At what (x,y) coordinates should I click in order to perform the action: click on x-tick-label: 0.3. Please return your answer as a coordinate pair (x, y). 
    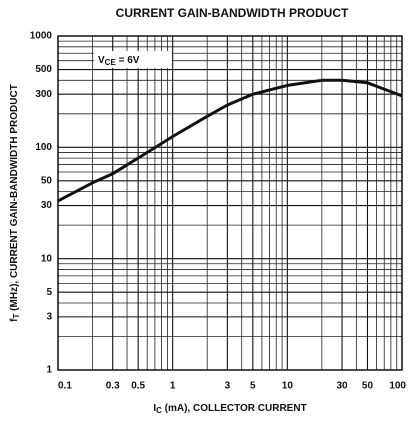
    Looking at the image, I should click on (113, 386).